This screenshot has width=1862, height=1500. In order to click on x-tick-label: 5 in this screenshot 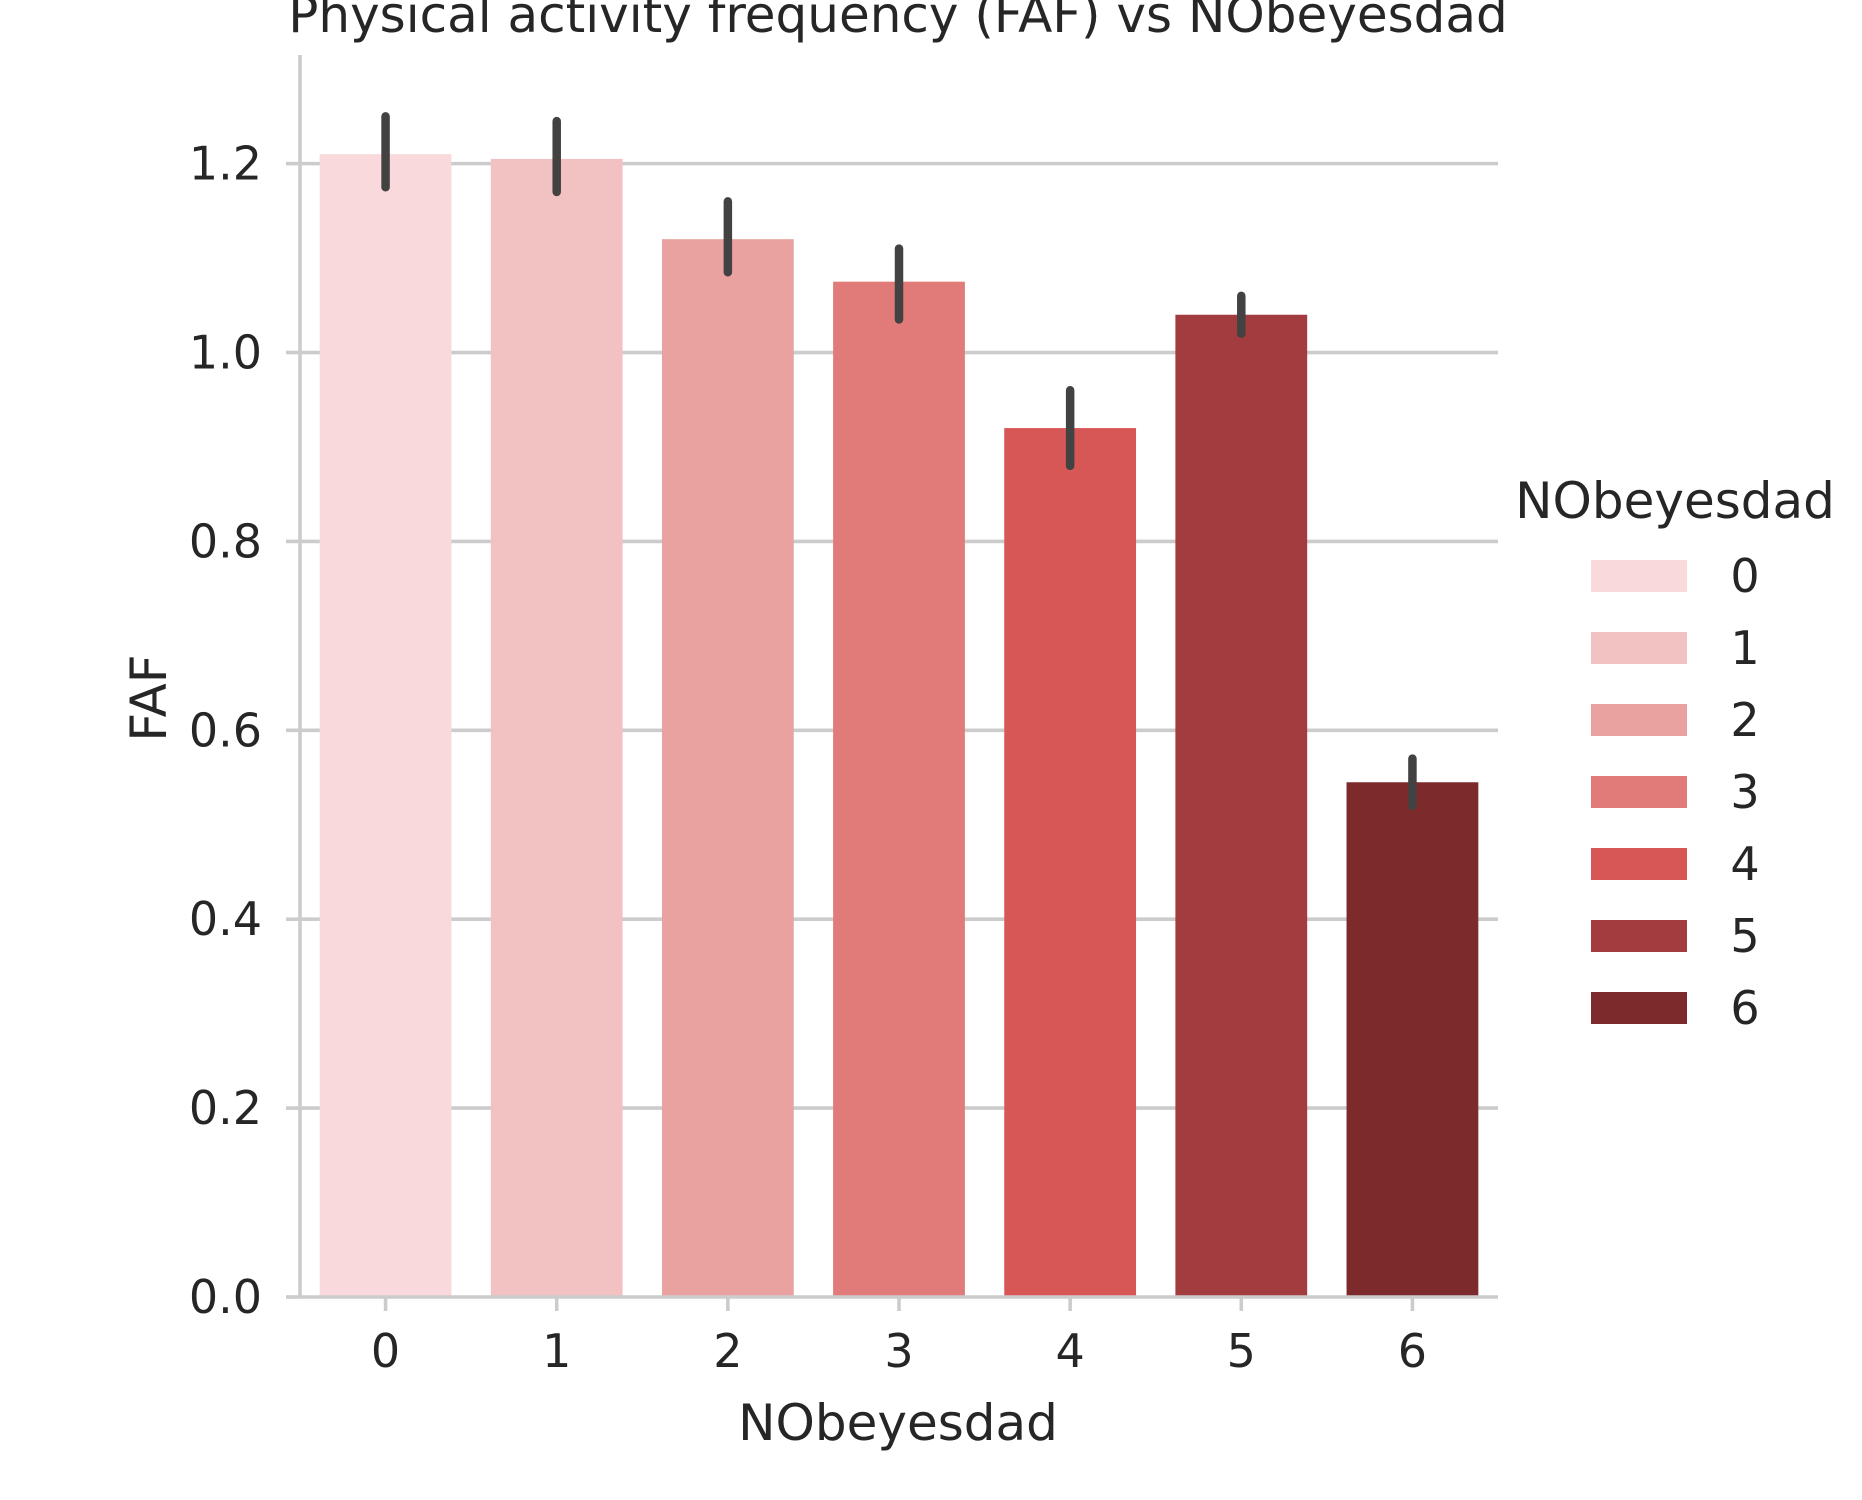, I will do `click(1241, 1351)`.